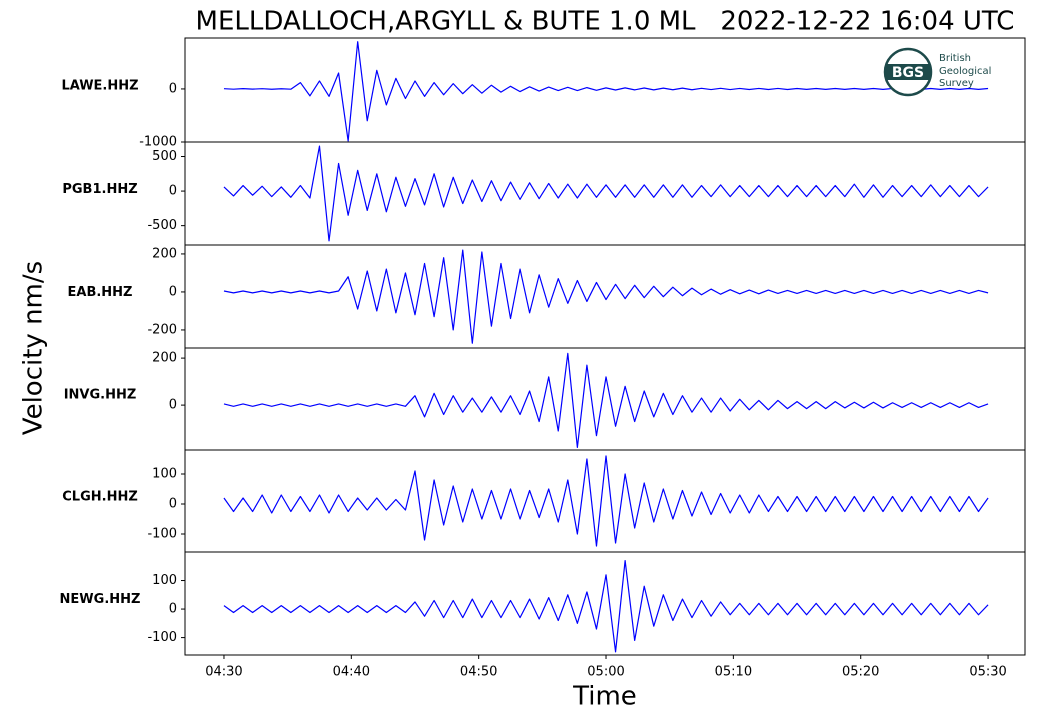 Image resolution: width=1052 pixels, height=723 pixels. I want to click on logo-text: Survey, so click(956, 83).